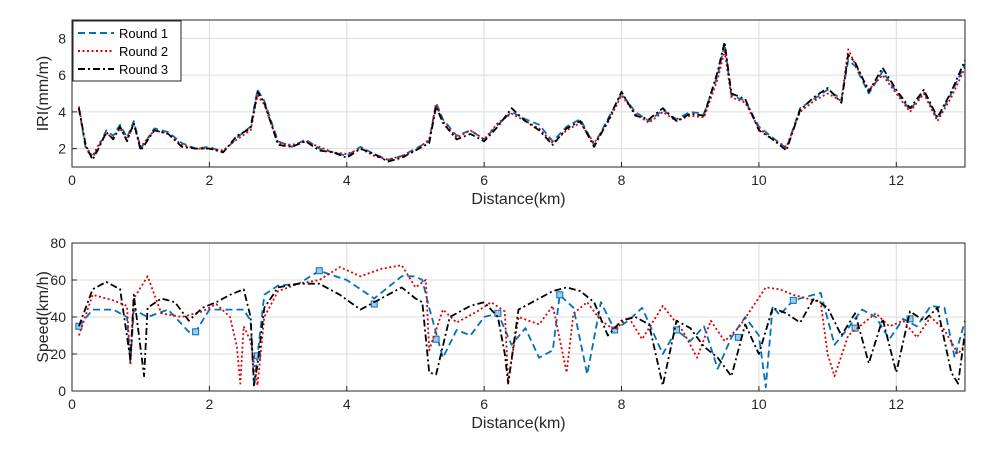 This screenshot has height=450, width=996. I want to click on iri-y-tick-label: 4, so click(62, 112).